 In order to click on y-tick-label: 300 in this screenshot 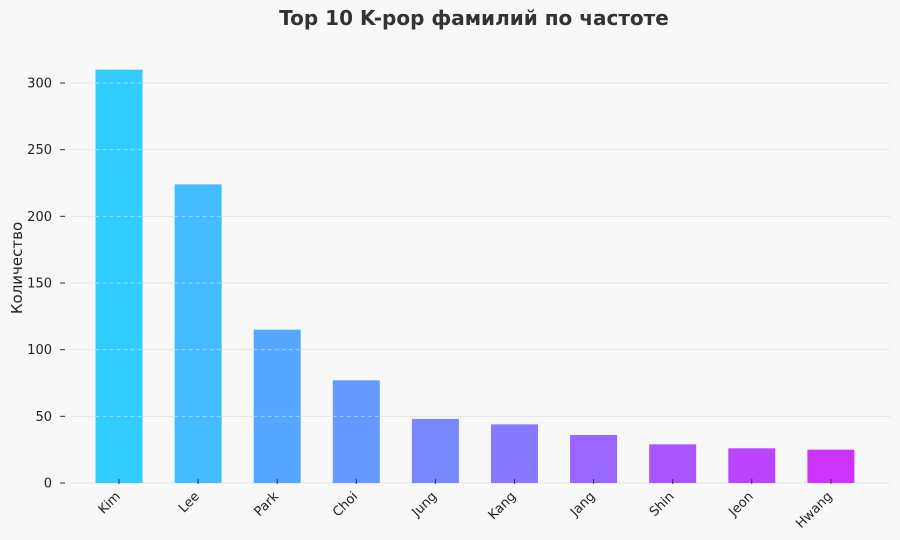, I will do `click(39, 84)`.